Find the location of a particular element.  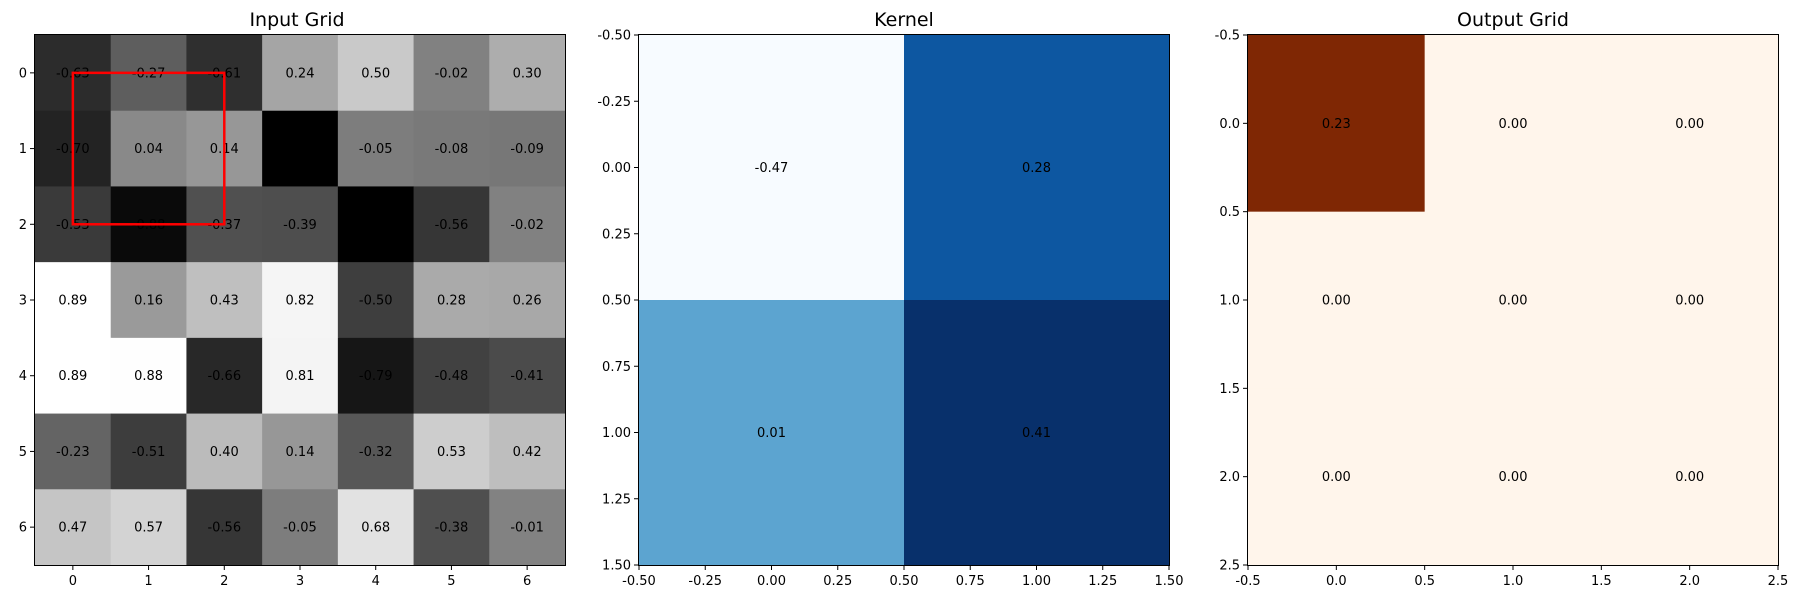

input-cell-label: 0.16 is located at coordinates (148, 301).